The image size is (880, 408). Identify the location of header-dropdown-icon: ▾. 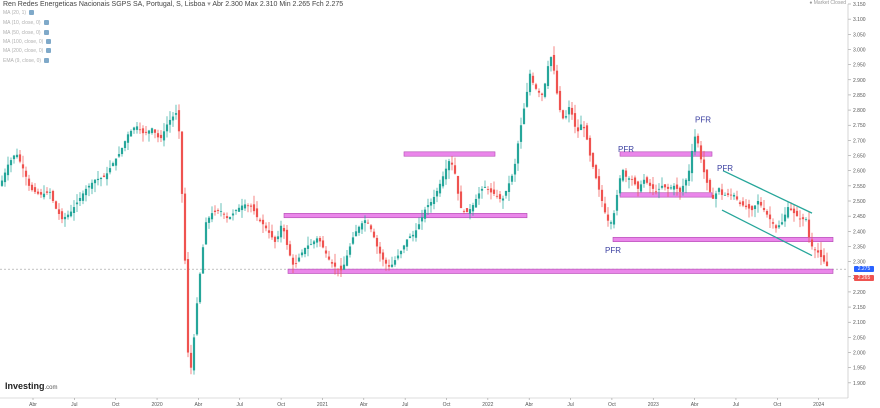
(210, 4).